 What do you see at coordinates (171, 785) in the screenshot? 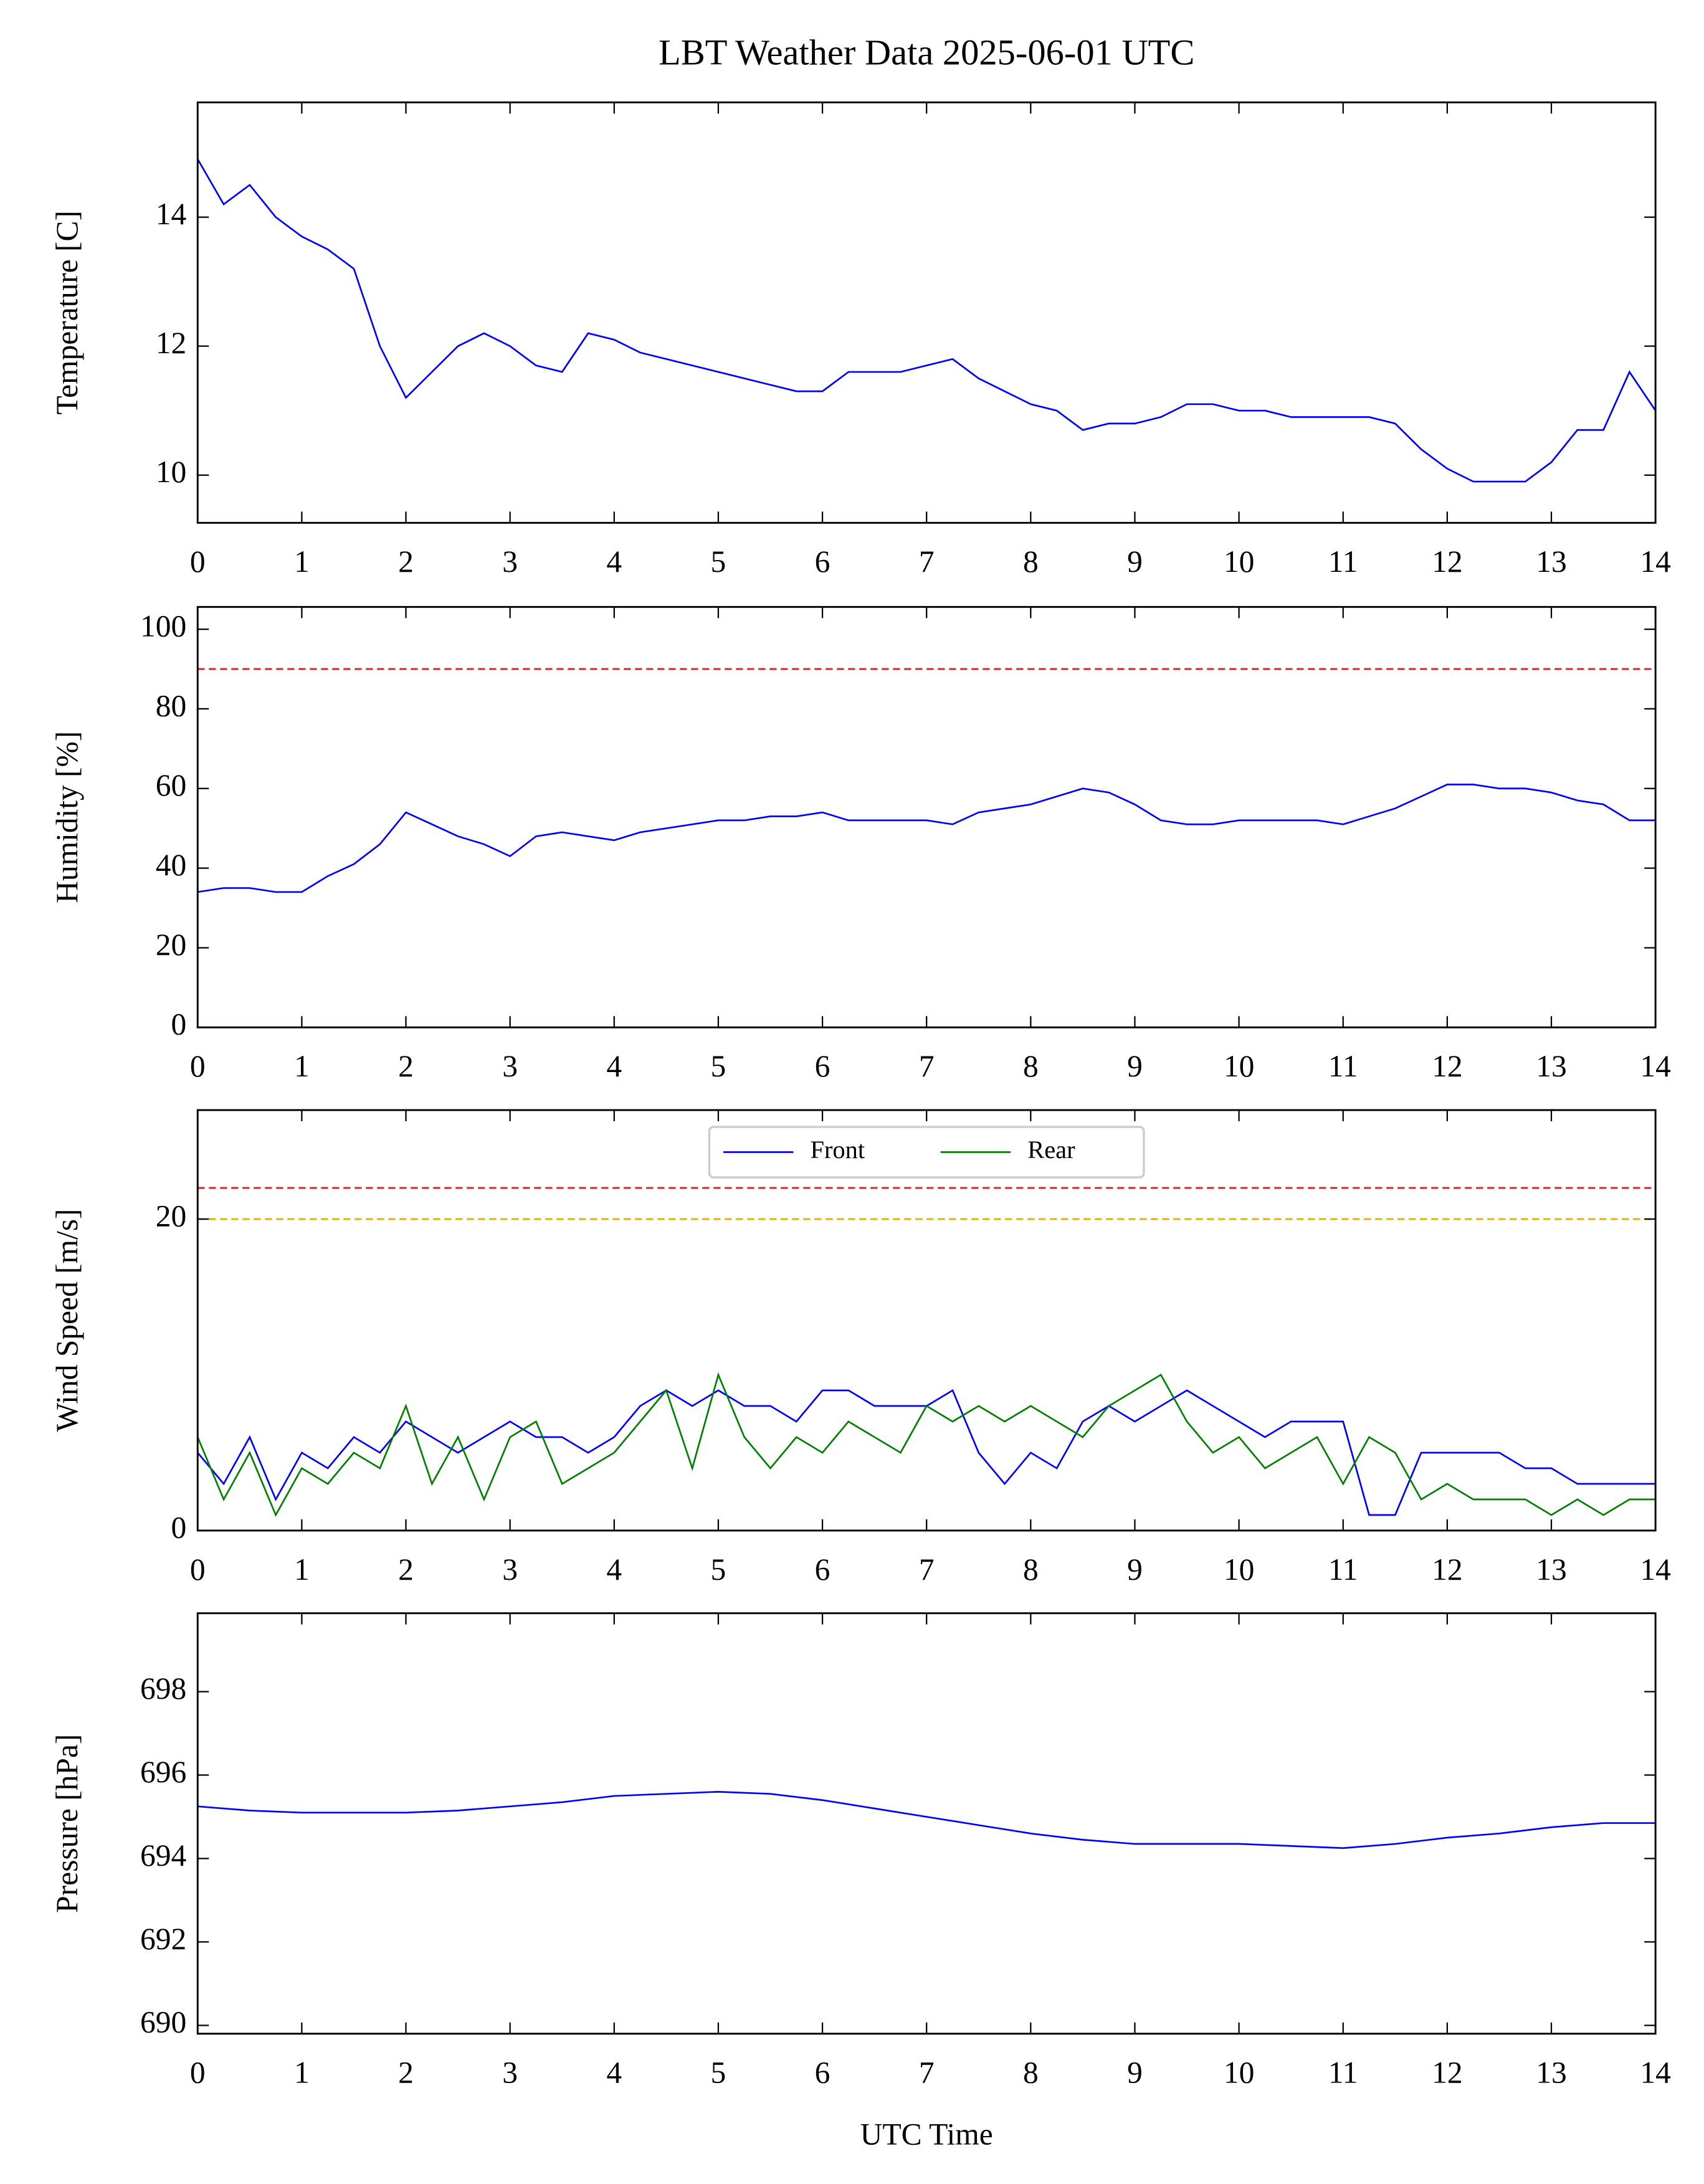
I see `y-tick-label: 60` at bounding box center [171, 785].